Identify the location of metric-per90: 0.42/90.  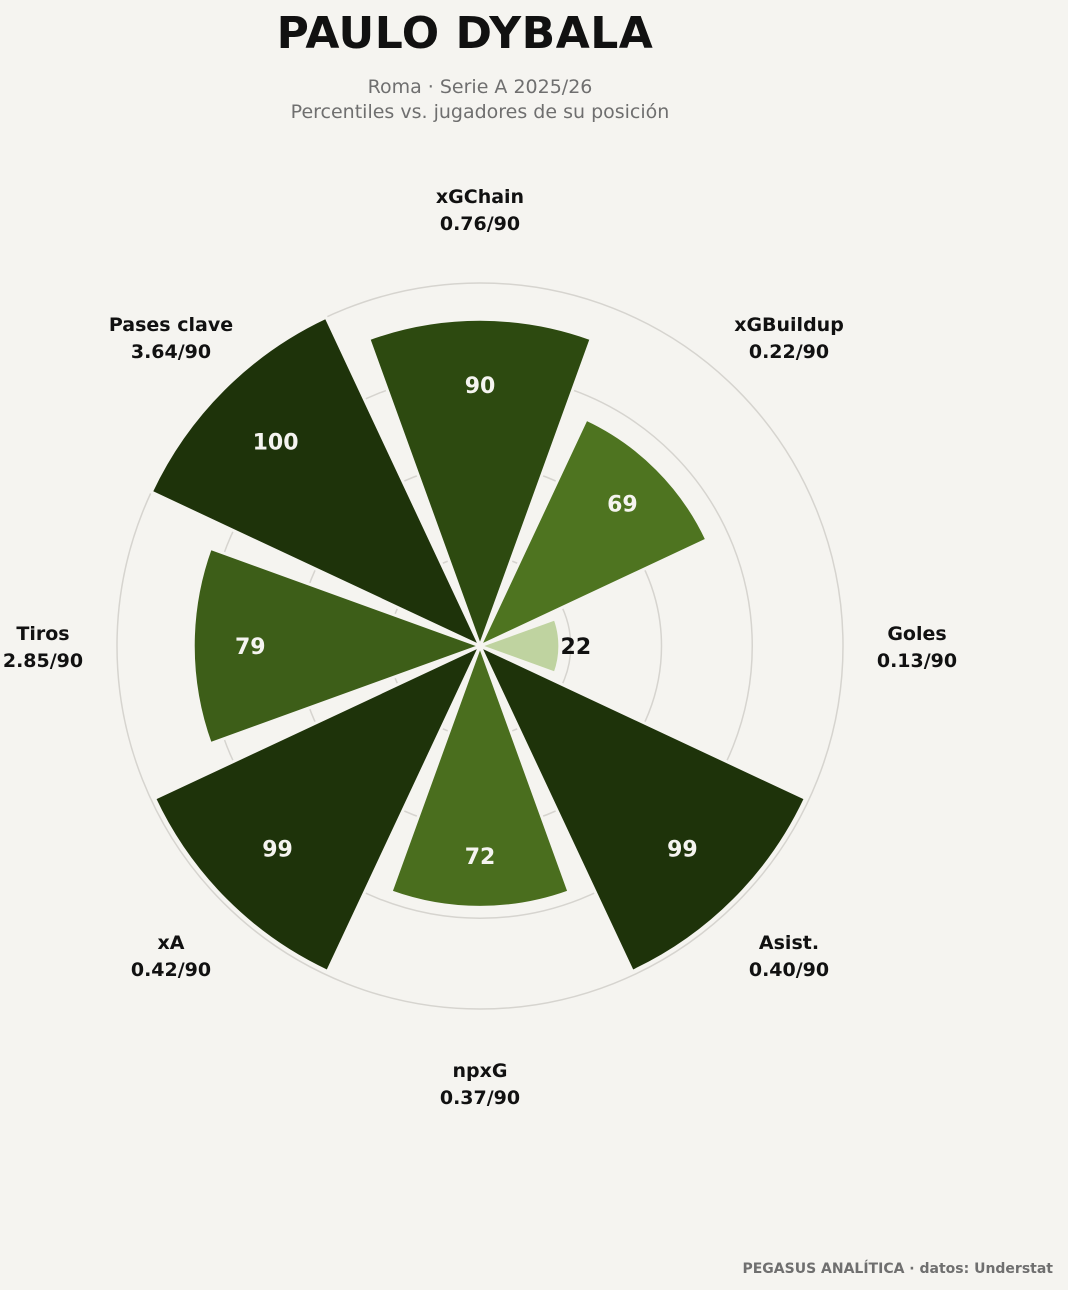
(171, 970).